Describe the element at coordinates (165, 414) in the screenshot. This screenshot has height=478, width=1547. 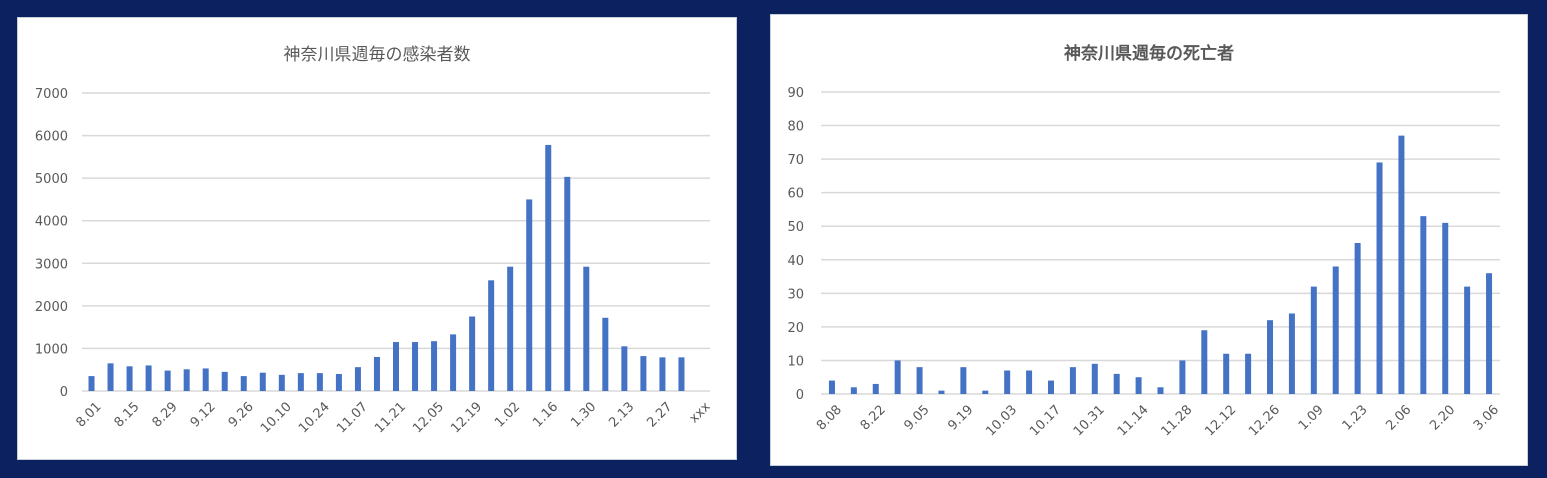
I see `x-tick-label: 8.29` at that location.